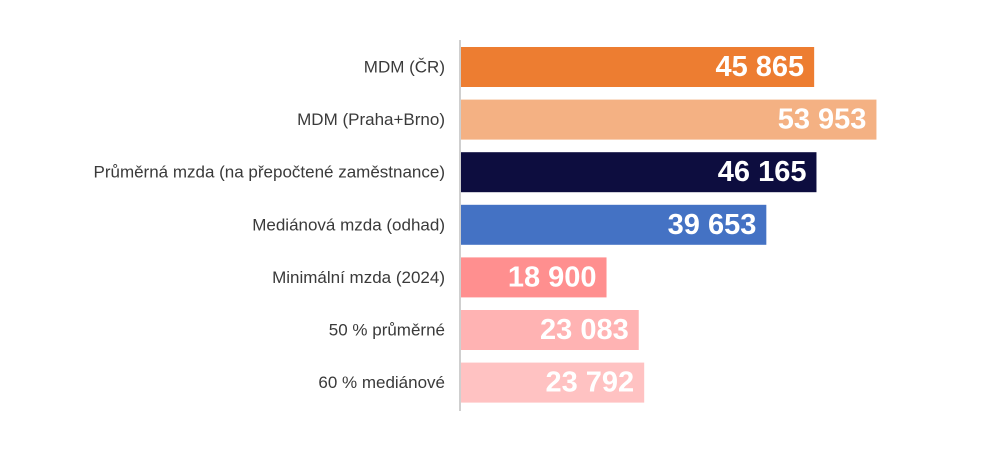 The image size is (1005, 459). What do you see at coordinates (358, 277) in the screenshot?
I see `category-label: Minimální mzda (2024)` at bounding box center [358, 277].